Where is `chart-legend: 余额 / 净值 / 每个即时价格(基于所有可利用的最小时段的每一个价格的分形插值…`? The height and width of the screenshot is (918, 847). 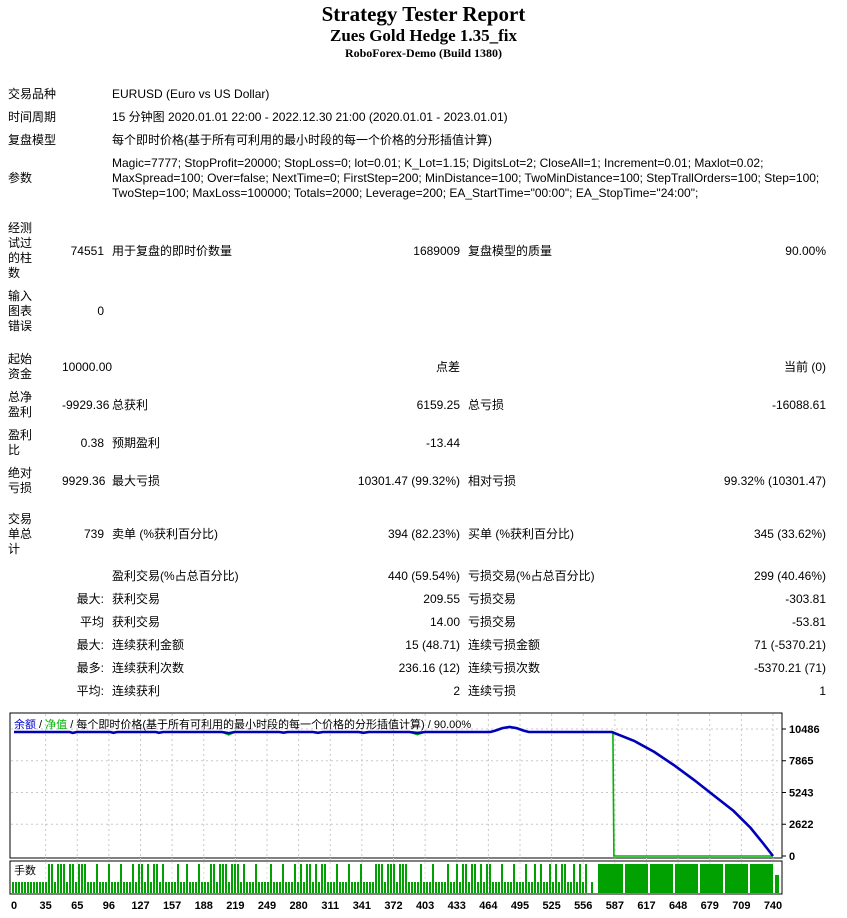 chart-legend: 余额 / 净值 / 每个即时价格(基于所有可利用的最小时段的每一个价格的分形插值… is located at coordinates (242, 724).